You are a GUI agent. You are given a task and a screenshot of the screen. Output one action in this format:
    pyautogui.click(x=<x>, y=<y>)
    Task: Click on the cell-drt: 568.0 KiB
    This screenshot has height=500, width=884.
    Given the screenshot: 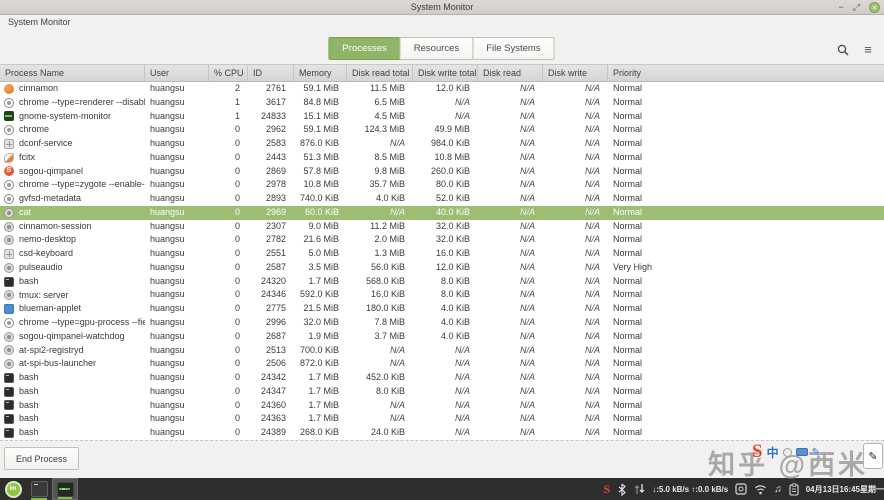 What is the action you would take?
    pyautogui.click(x=385, y=280)
    